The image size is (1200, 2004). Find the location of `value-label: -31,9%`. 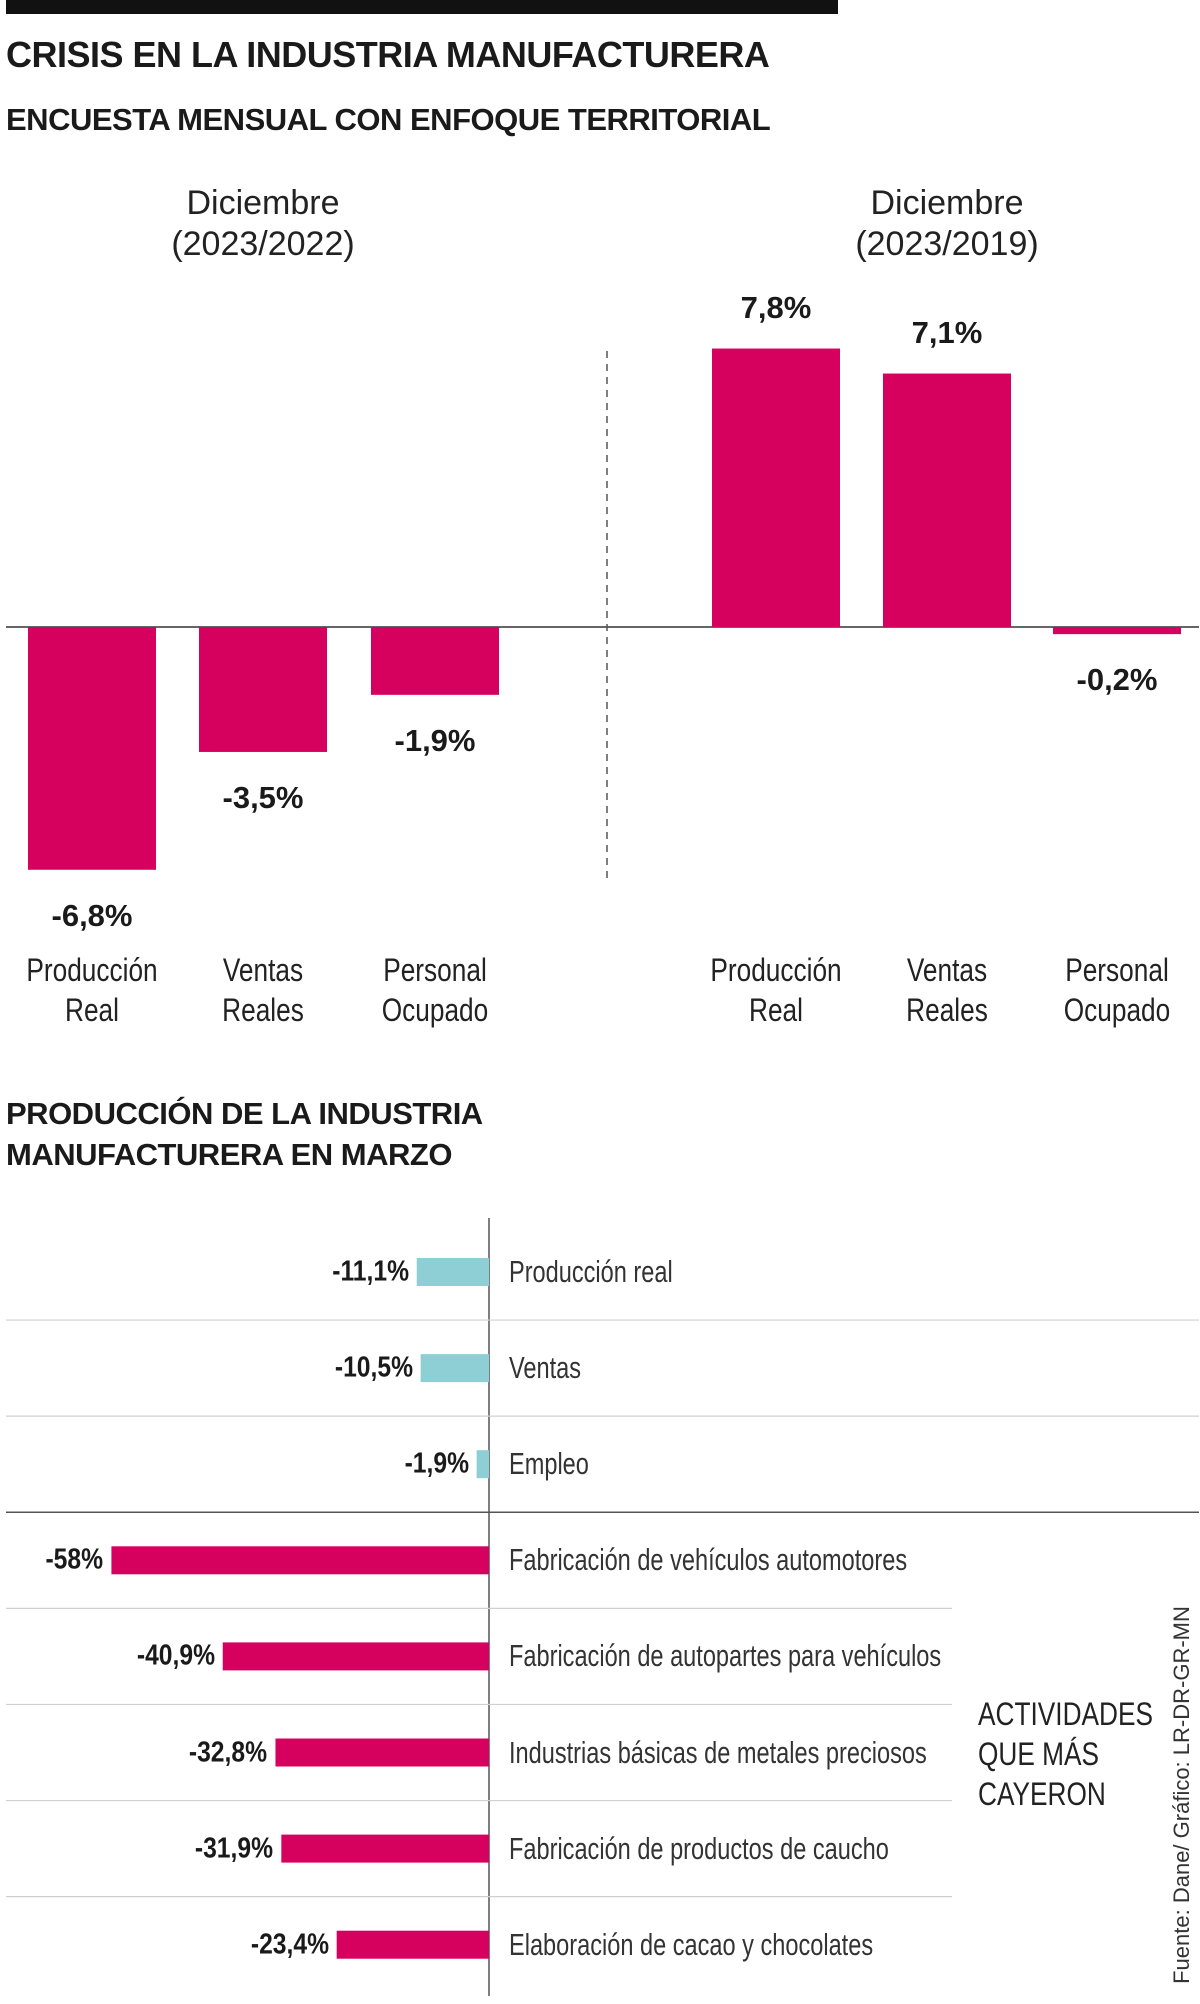

value-label: -31,9% is located at coordinates (234, 1848).